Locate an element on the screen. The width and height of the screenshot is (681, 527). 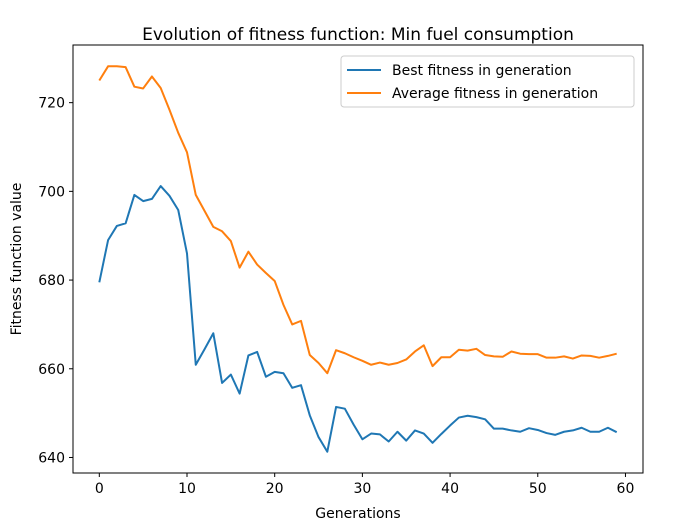
y-tick-label: 640 is located at coordinates (51, 458).